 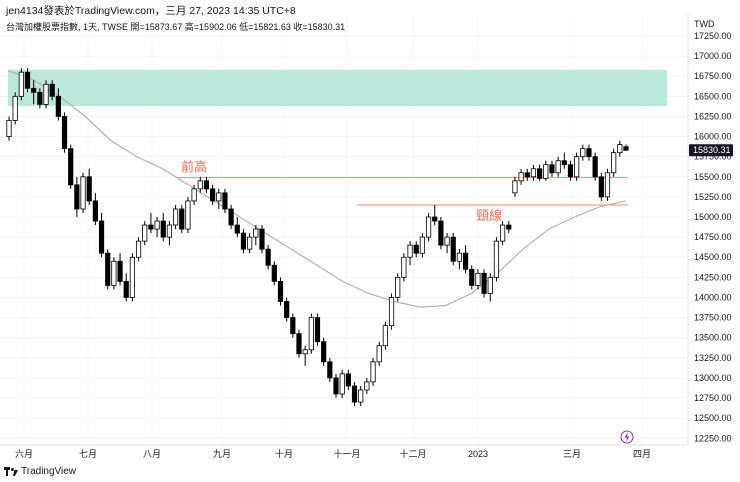 What do you see at coordinates (24, 453) in the screenshot?
I see `x-tick-label: 六月` at bounding box center [24, 453].